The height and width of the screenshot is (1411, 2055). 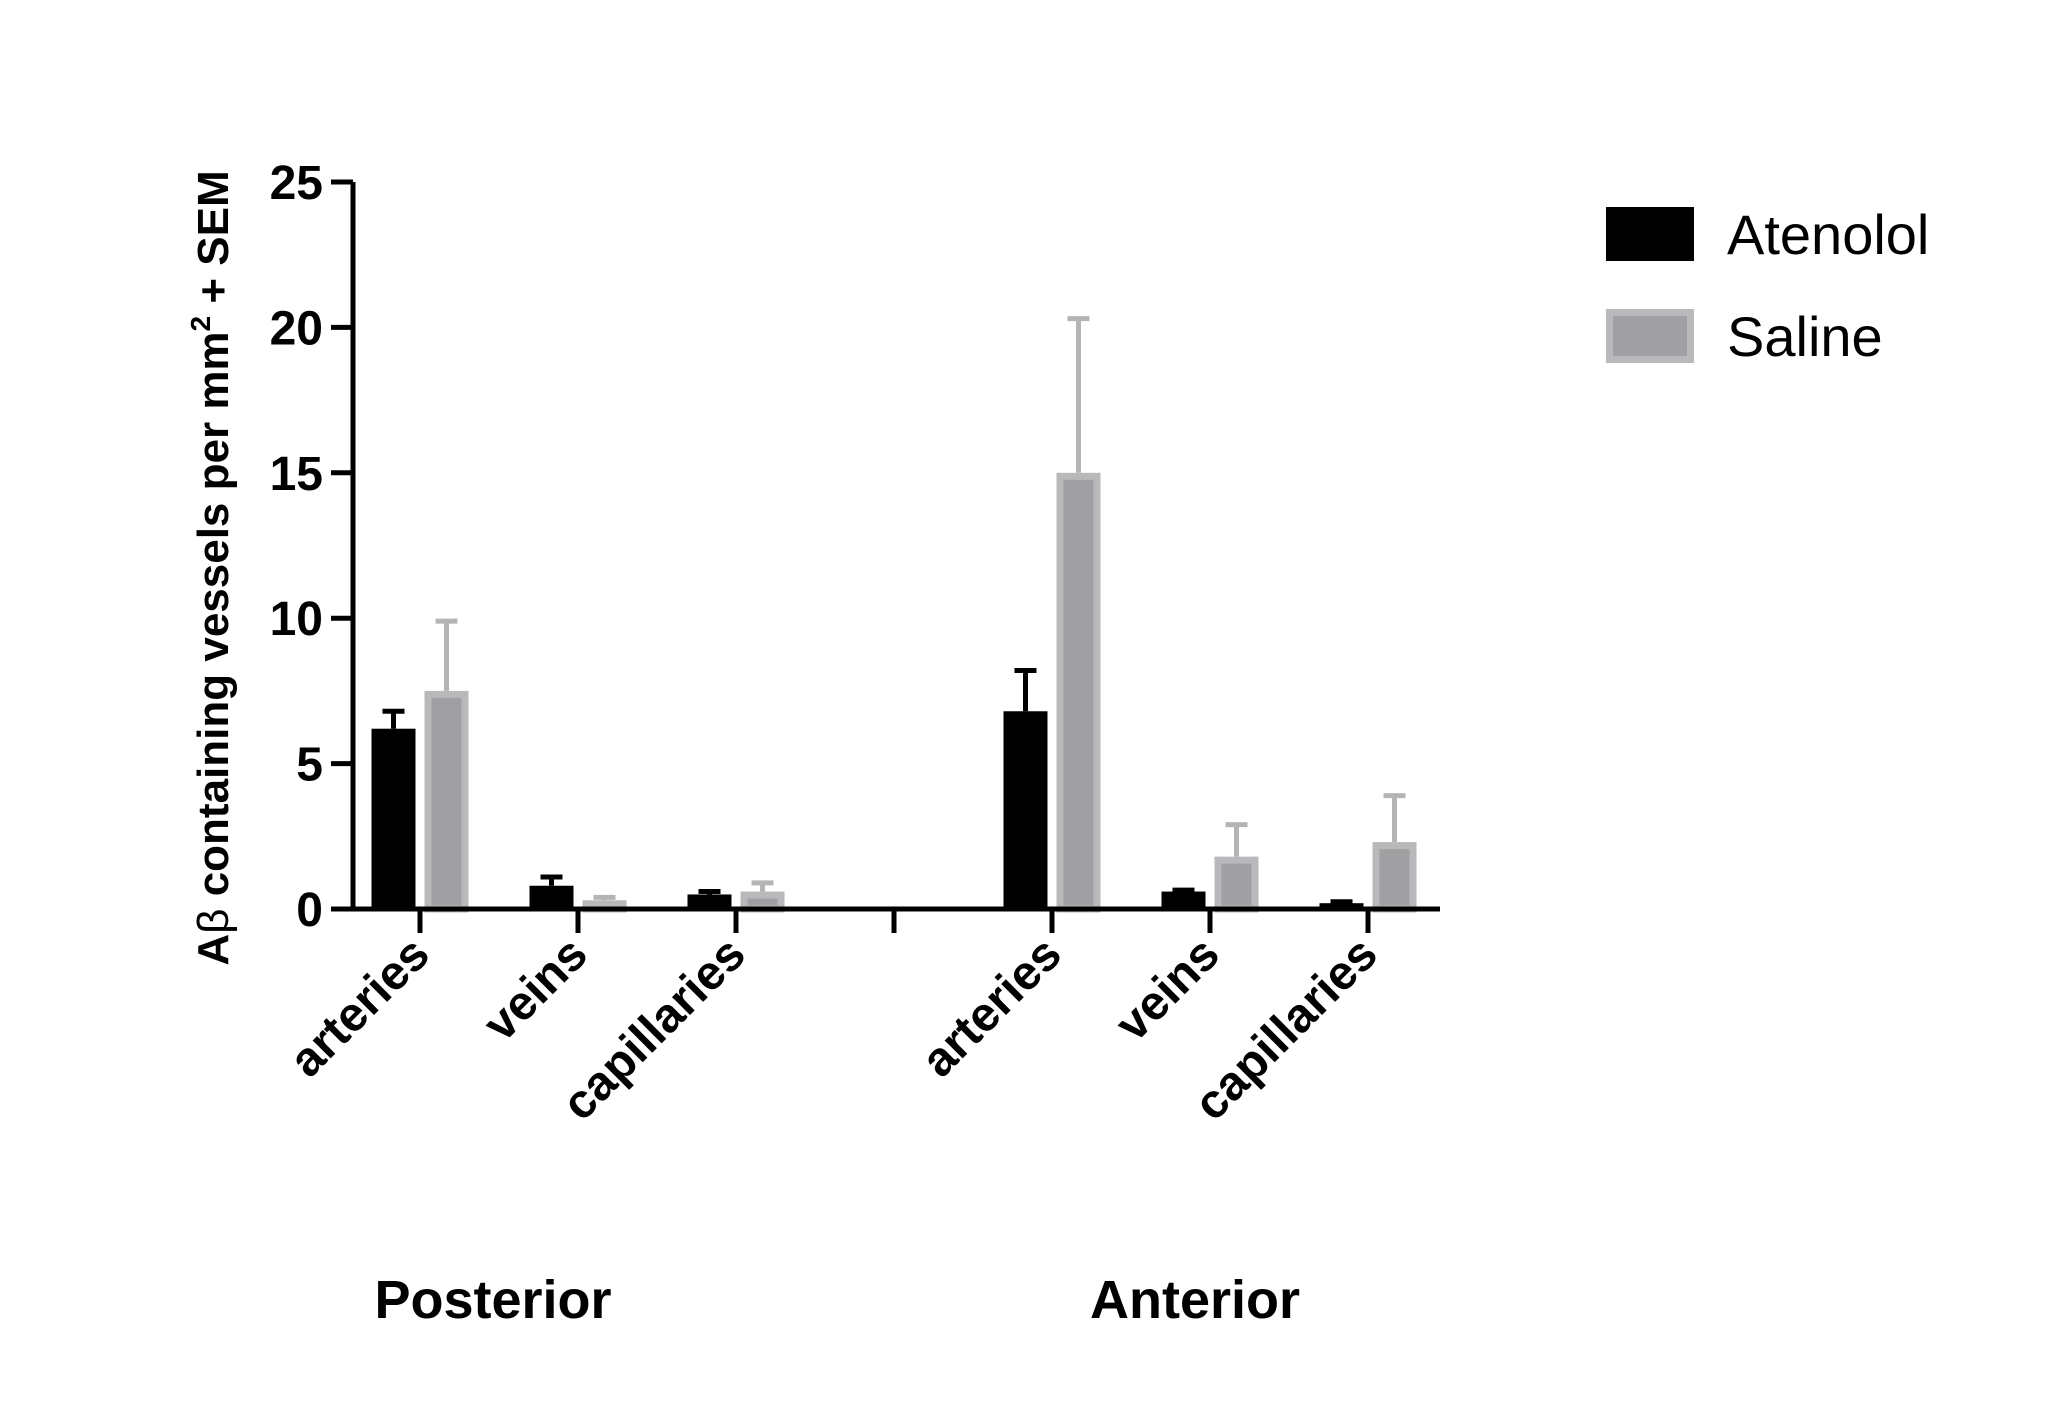 I want to click on group-label-posterior: Posterior, so click(x=492, y=1300).